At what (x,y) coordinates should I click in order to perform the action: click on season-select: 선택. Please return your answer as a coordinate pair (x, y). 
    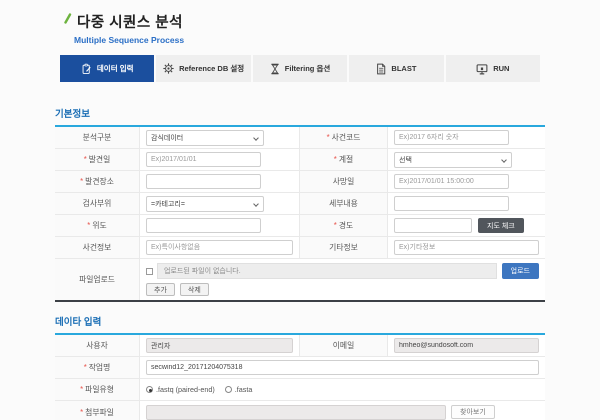
    Looking at the image, I should click on (453, 159).